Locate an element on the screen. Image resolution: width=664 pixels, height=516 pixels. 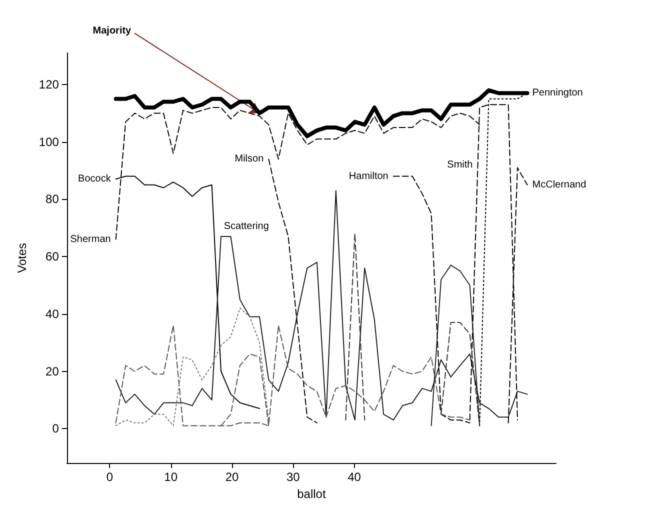
y-tick-label: 100 is located at coordinates (49, 141).